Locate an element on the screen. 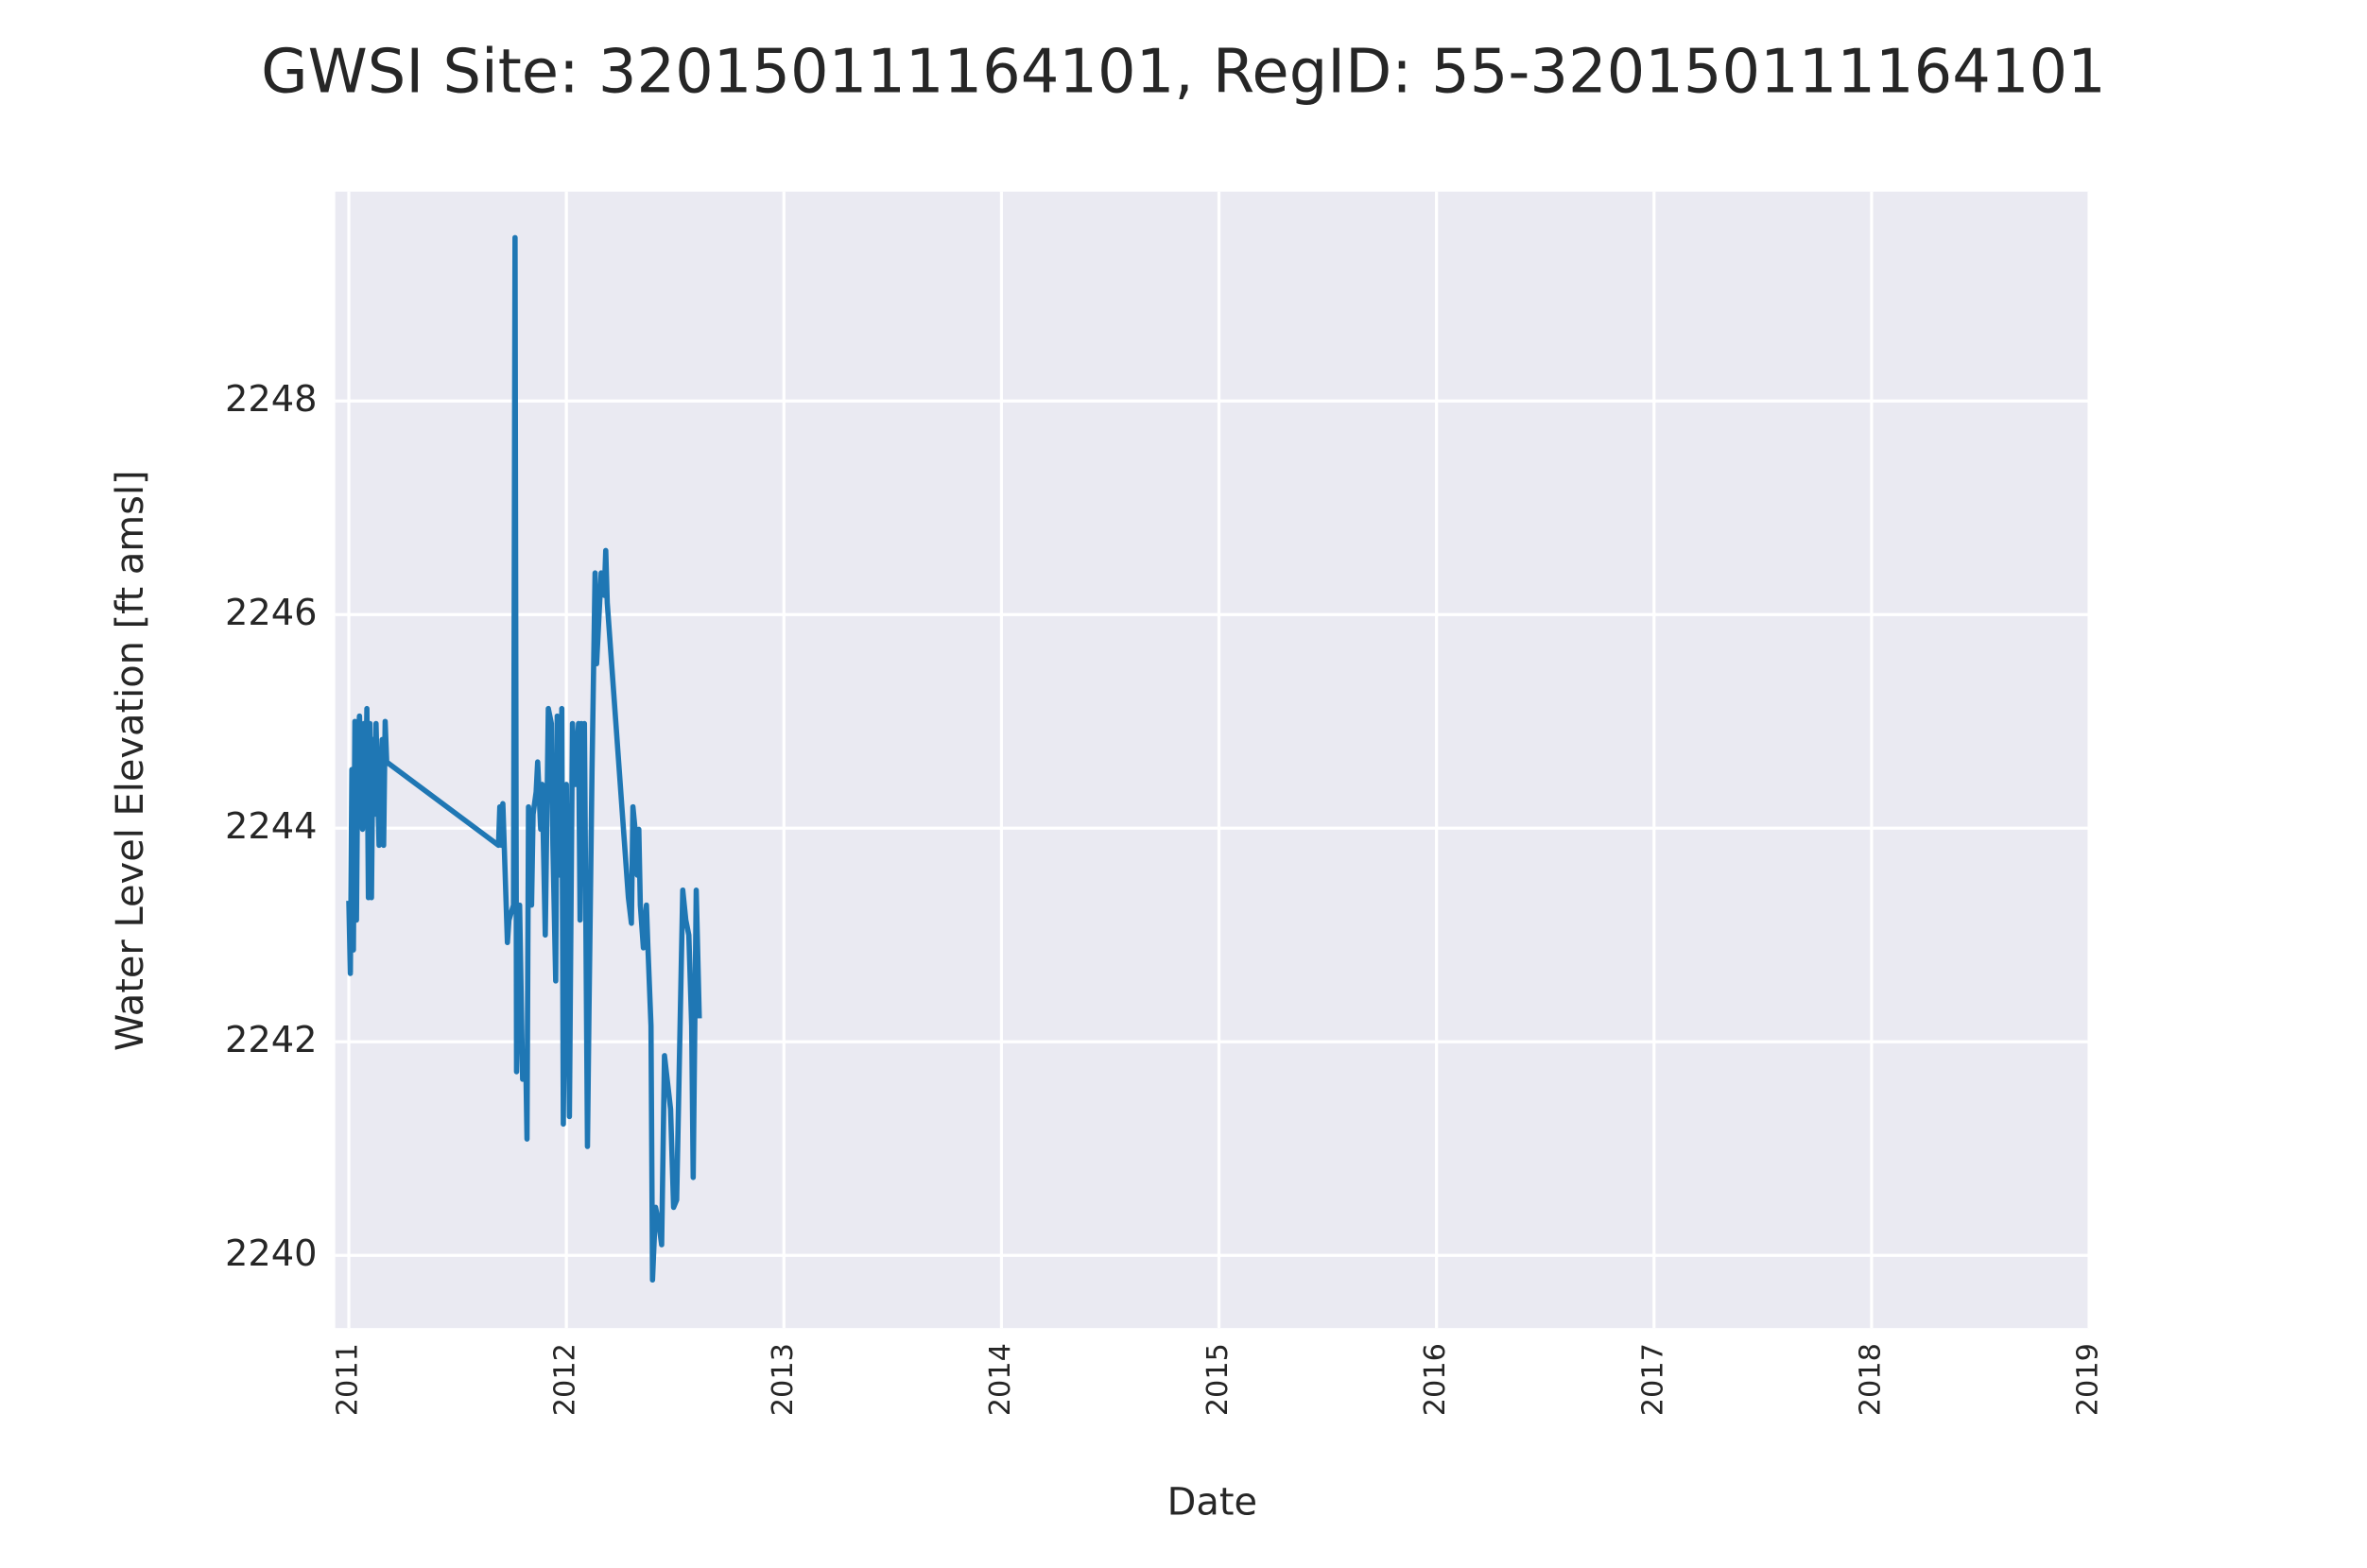 The width and height of the screenshot is (2367, 1568). y-tick-label: 2248 is located at coordinates (271, 399).